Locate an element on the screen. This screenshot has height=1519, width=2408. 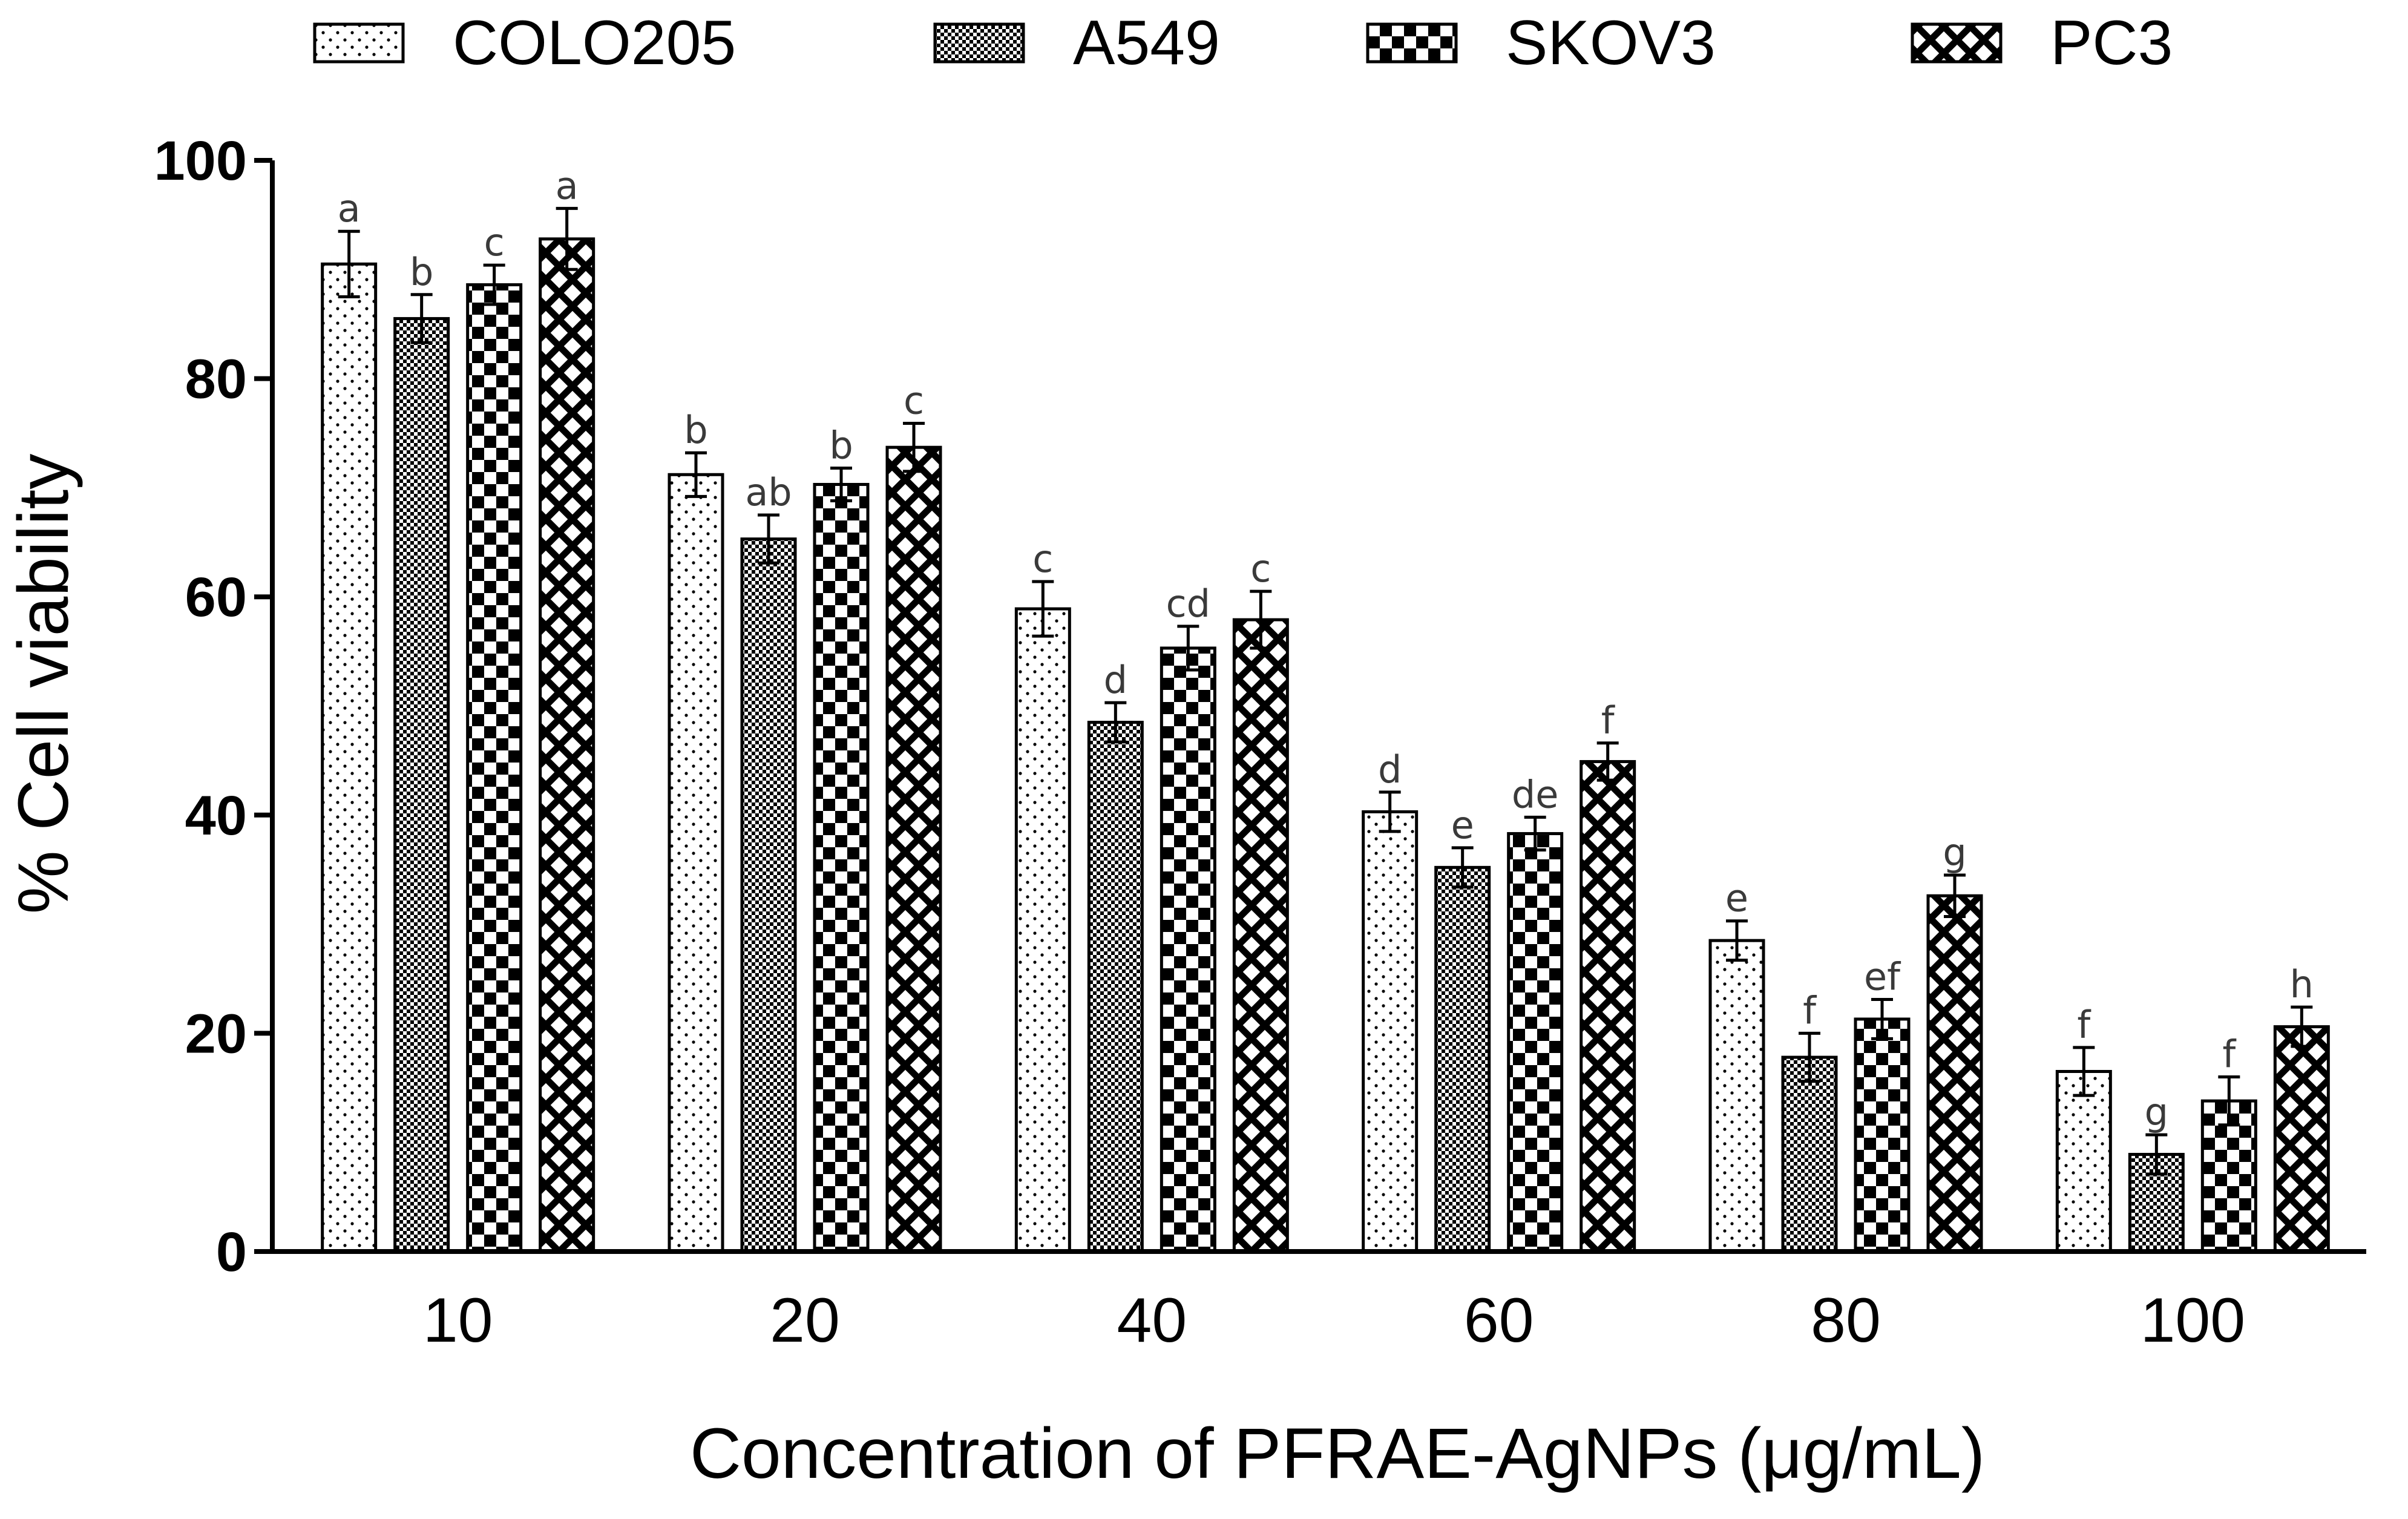
legend-item-a549: A549 is located at coordinates (1076, 43).